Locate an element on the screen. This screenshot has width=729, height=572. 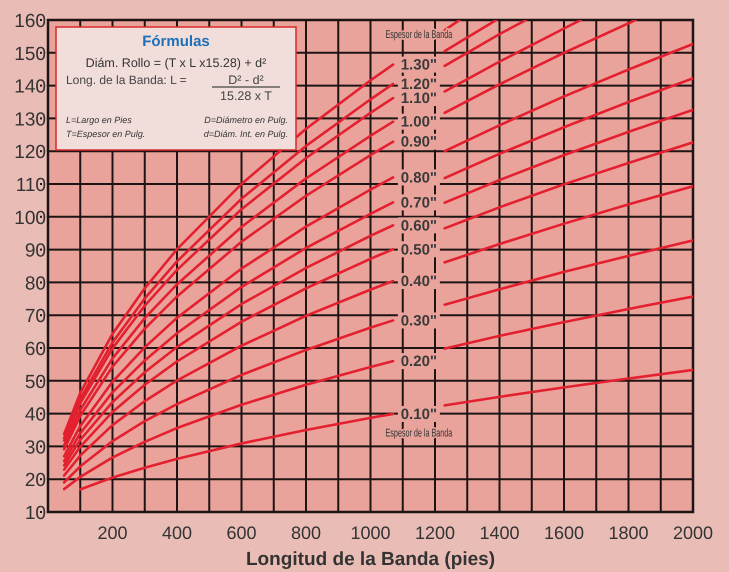
x-tick-label: 1600 is located at coordinates (564, 533).